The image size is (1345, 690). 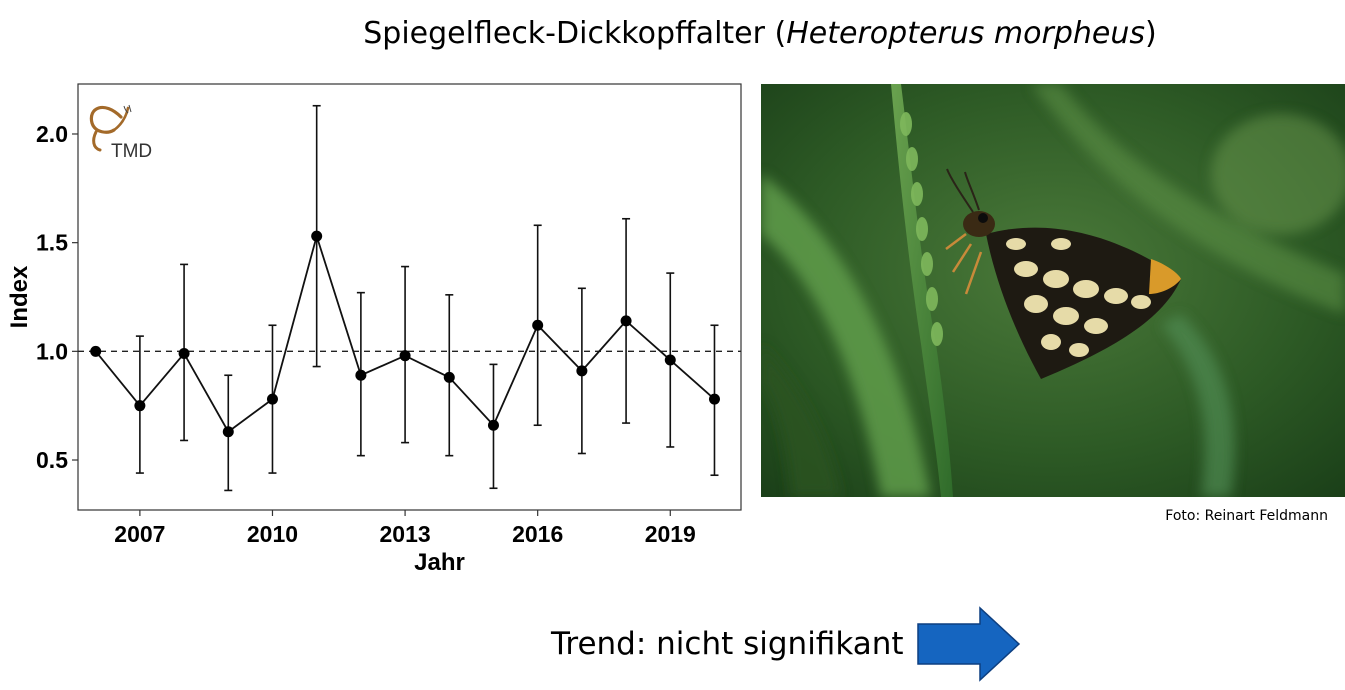 I want to click on title-latin-name: Heteropterus morpheus, so click(x=966, y=33).